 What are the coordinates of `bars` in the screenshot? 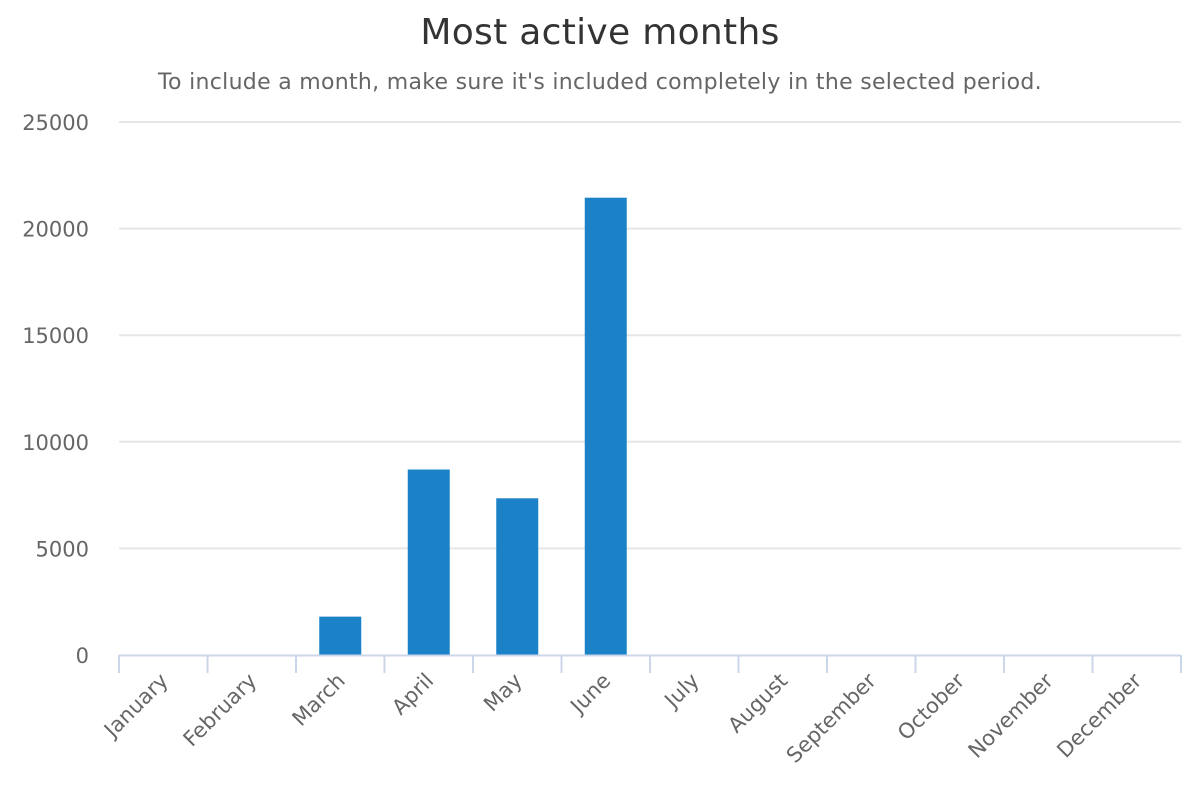 It's located at (473, 426).